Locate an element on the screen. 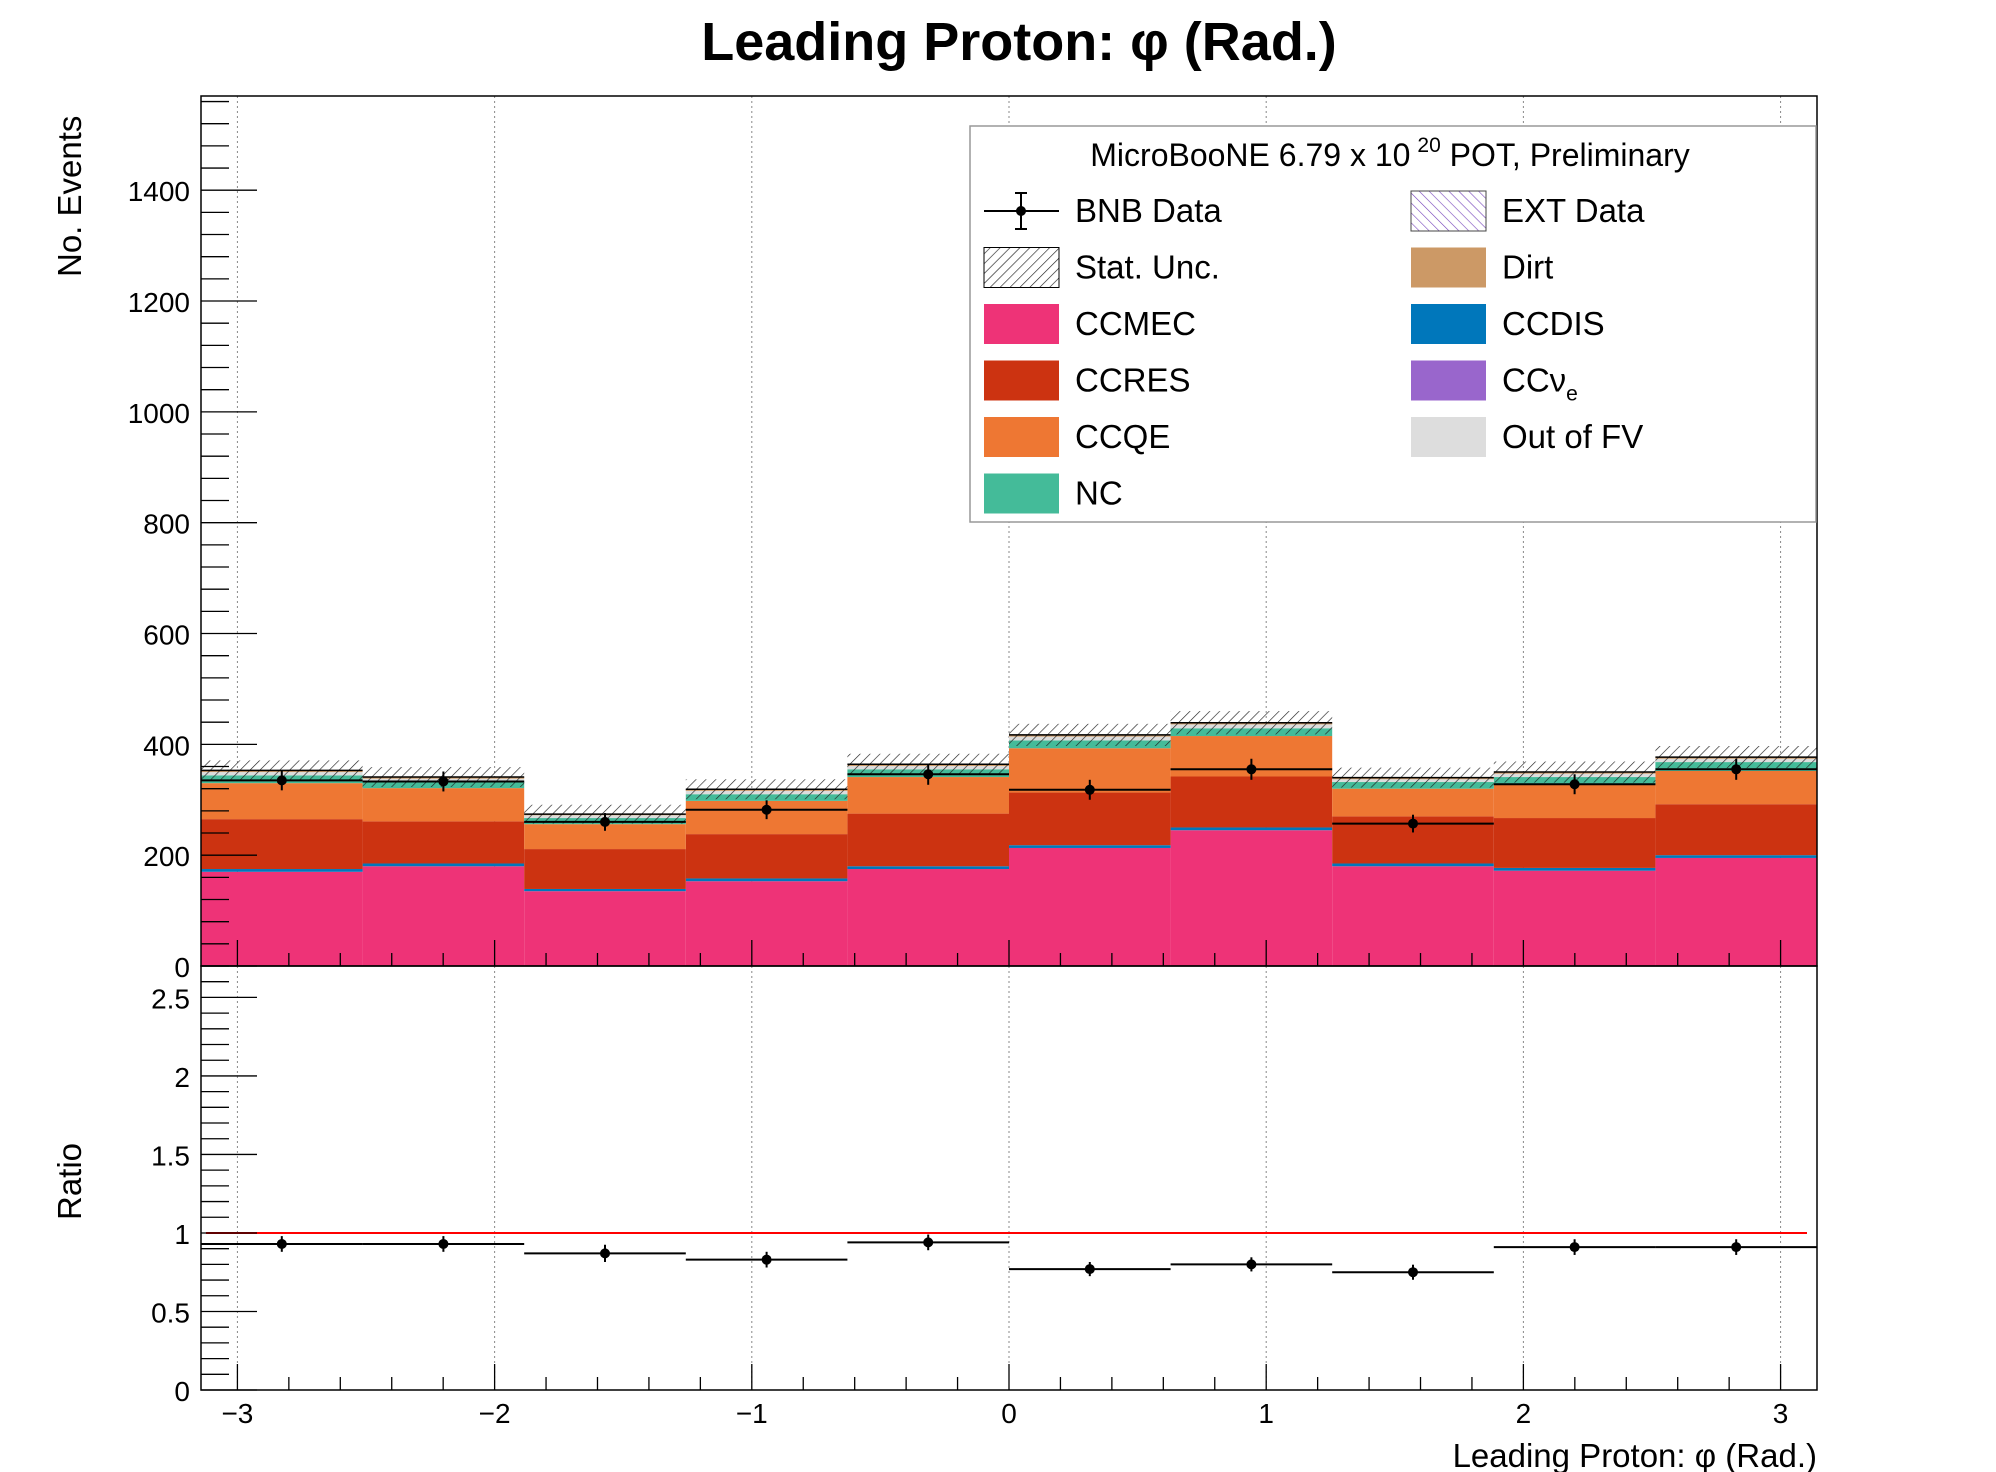 The height and width of the screenshot is (1472, 1996). ratio-y-axis: 0 0.5 1 1.5 2 2.5 is located at coordinates (204, 1186).